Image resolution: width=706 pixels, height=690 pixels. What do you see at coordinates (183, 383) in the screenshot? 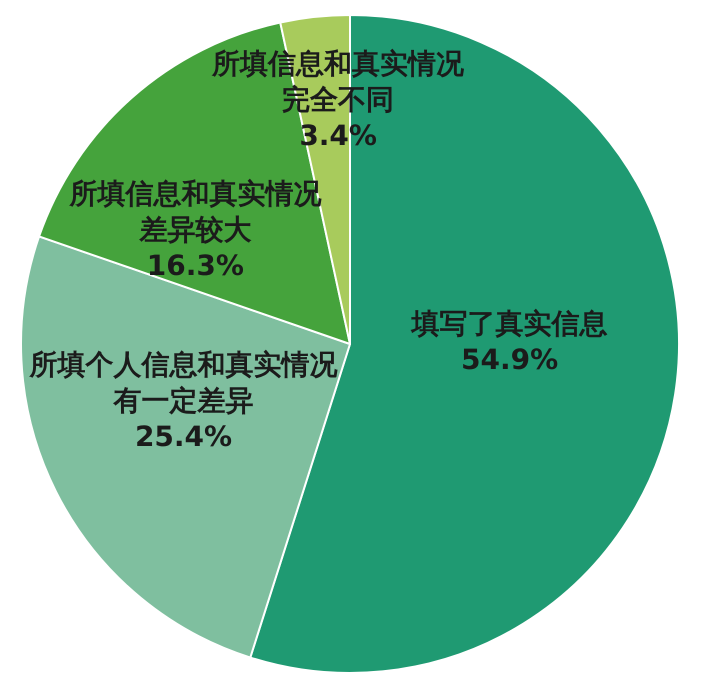
I see `slice-label: 所填个人信息和真实情况有一定差异` at bounding box center [183, 383].